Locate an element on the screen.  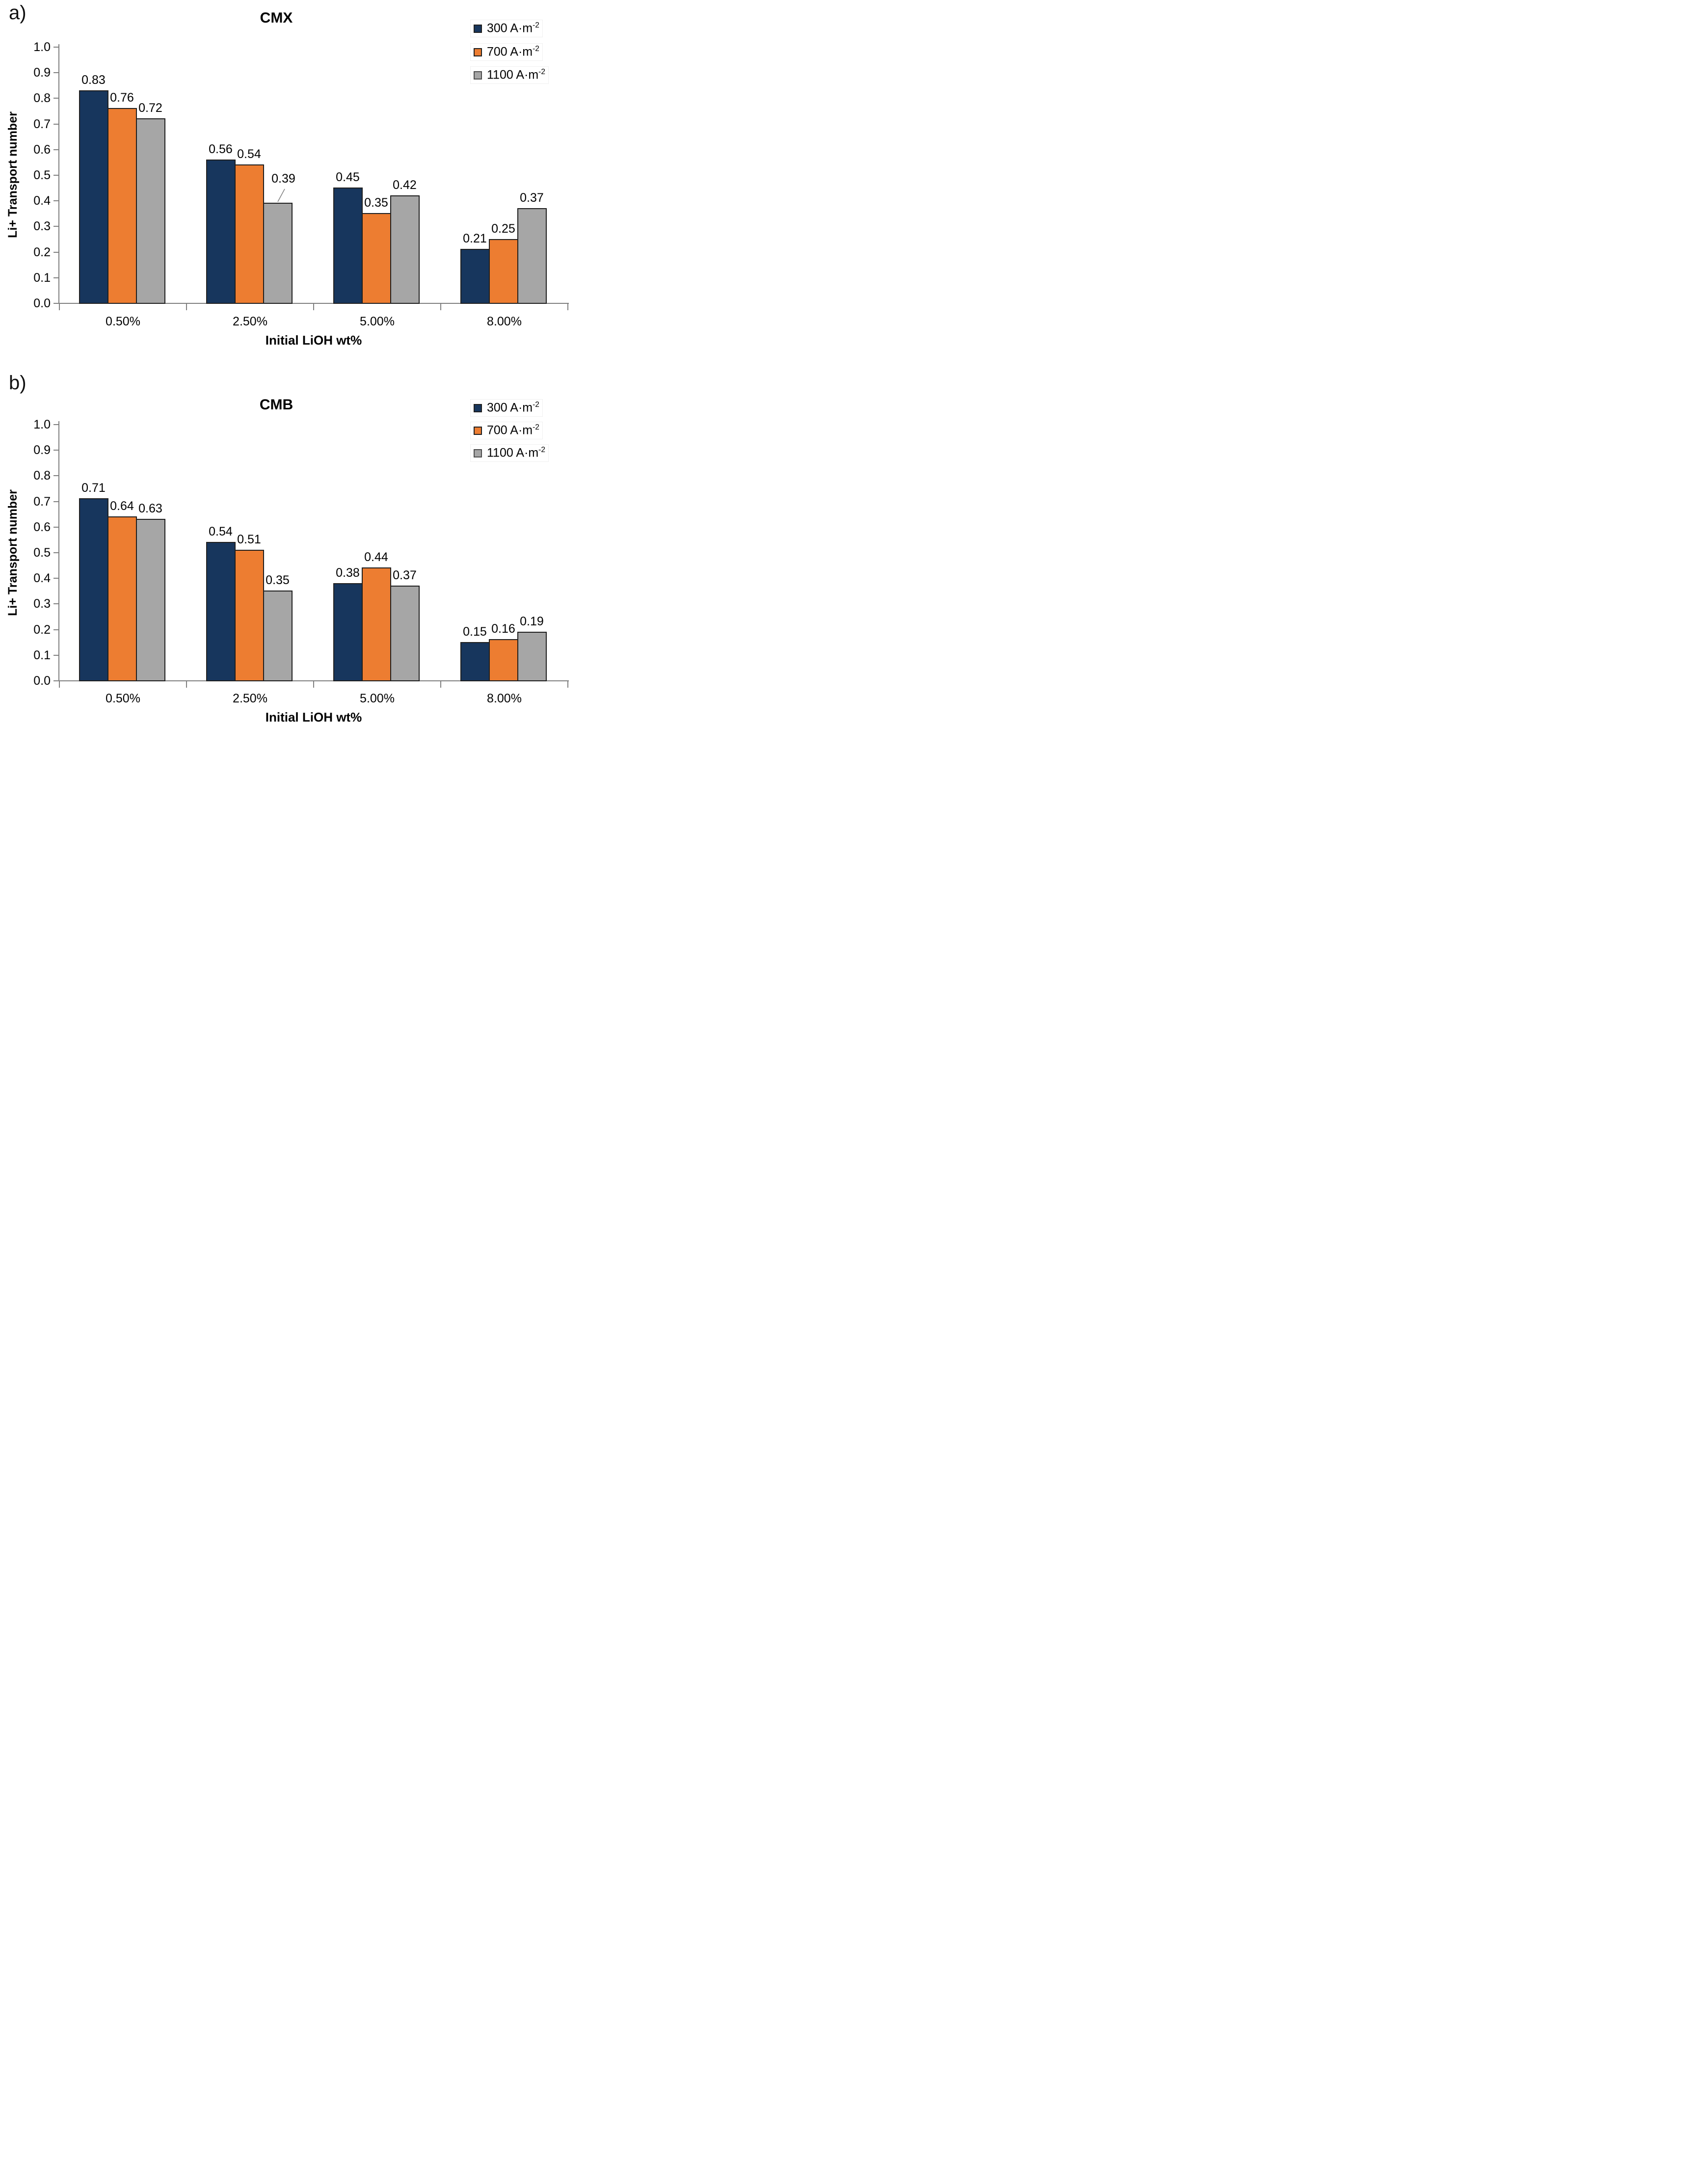
panel-b-label: b) is located at coordinates (18, 383).